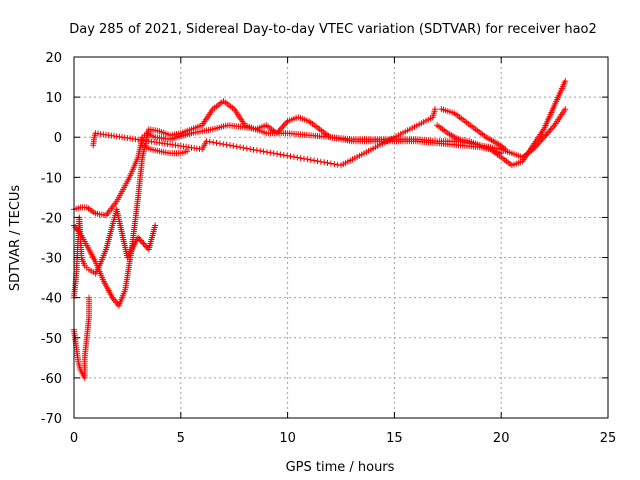 The width and height of the screenshot is (640, 480). I want to click on y-tick-label: -70, so click(51, 419).